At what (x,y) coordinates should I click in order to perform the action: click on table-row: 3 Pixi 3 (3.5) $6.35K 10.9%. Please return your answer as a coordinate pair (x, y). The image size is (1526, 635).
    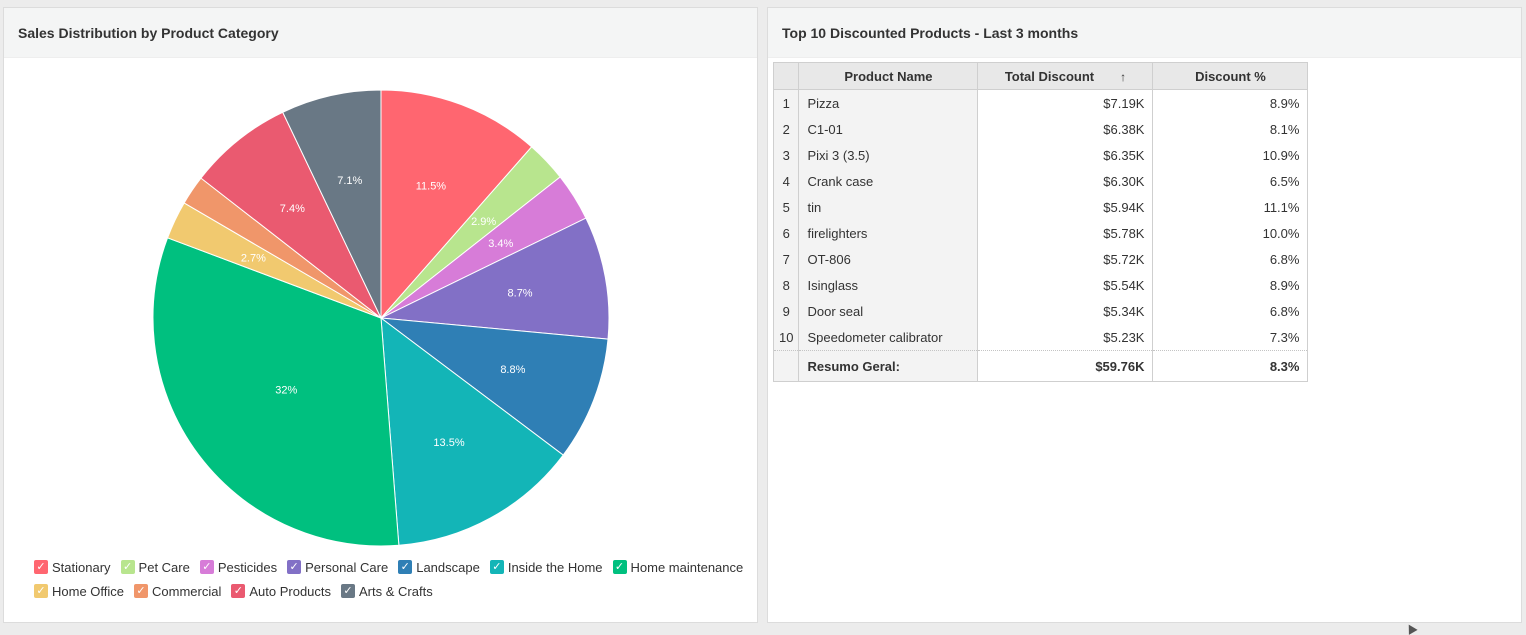
    Looking at the image, I should click on (1040, 155).